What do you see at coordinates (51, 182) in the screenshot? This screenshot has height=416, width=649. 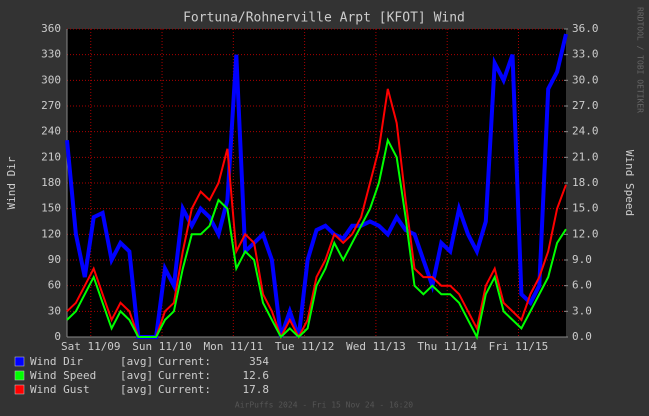 I see `y-tick-label: 180` at bounding box center [51, 182].